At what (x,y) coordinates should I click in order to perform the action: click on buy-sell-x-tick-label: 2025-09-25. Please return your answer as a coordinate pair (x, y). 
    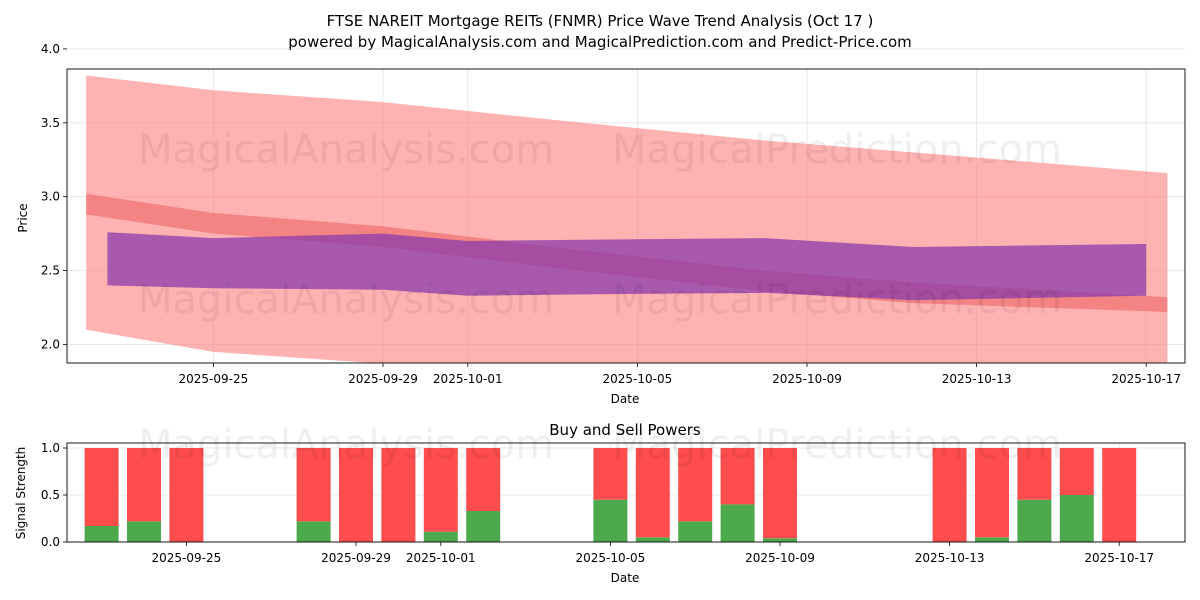
    Looking at the image, I should click on (187, 558).